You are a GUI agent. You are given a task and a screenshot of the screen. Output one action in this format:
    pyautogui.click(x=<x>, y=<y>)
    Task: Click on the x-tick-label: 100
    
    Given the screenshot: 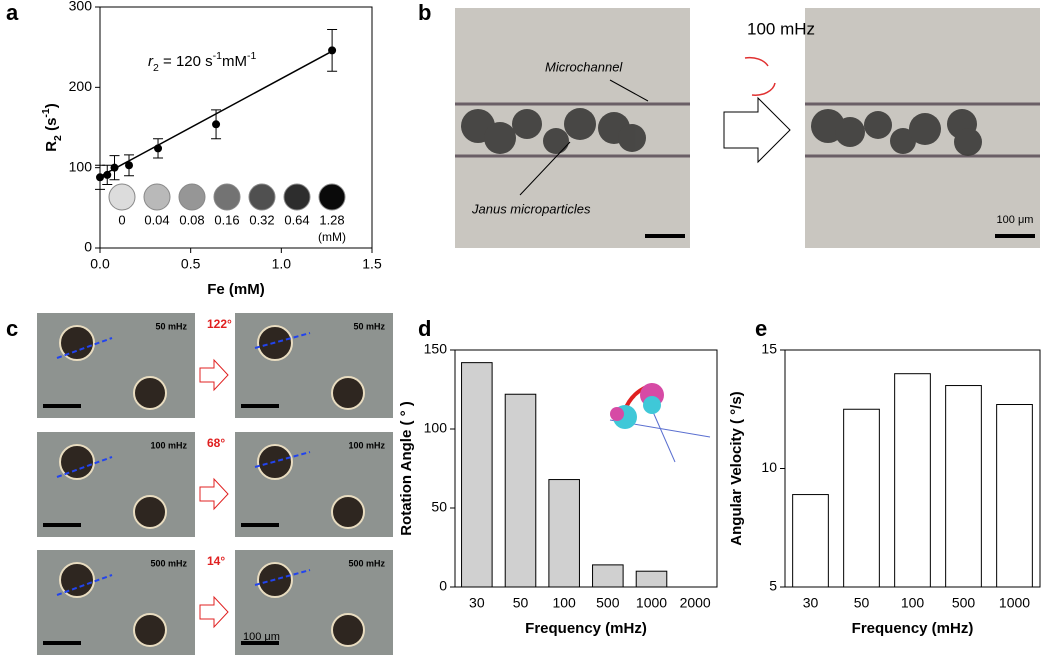 What is the action you would take?
    pyautogui.click(x=564, y=603)
    